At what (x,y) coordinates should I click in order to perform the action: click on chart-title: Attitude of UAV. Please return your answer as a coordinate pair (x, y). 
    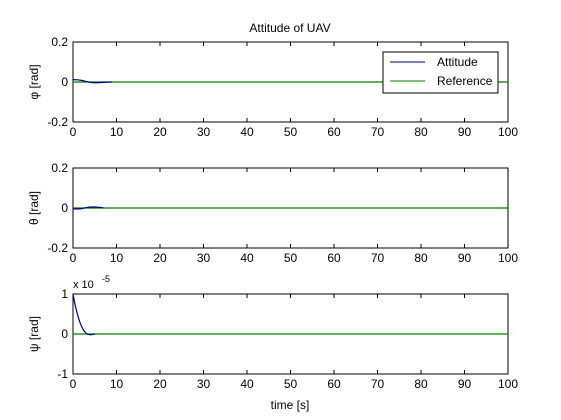
    Looking at the image, I should click on (289, 28).